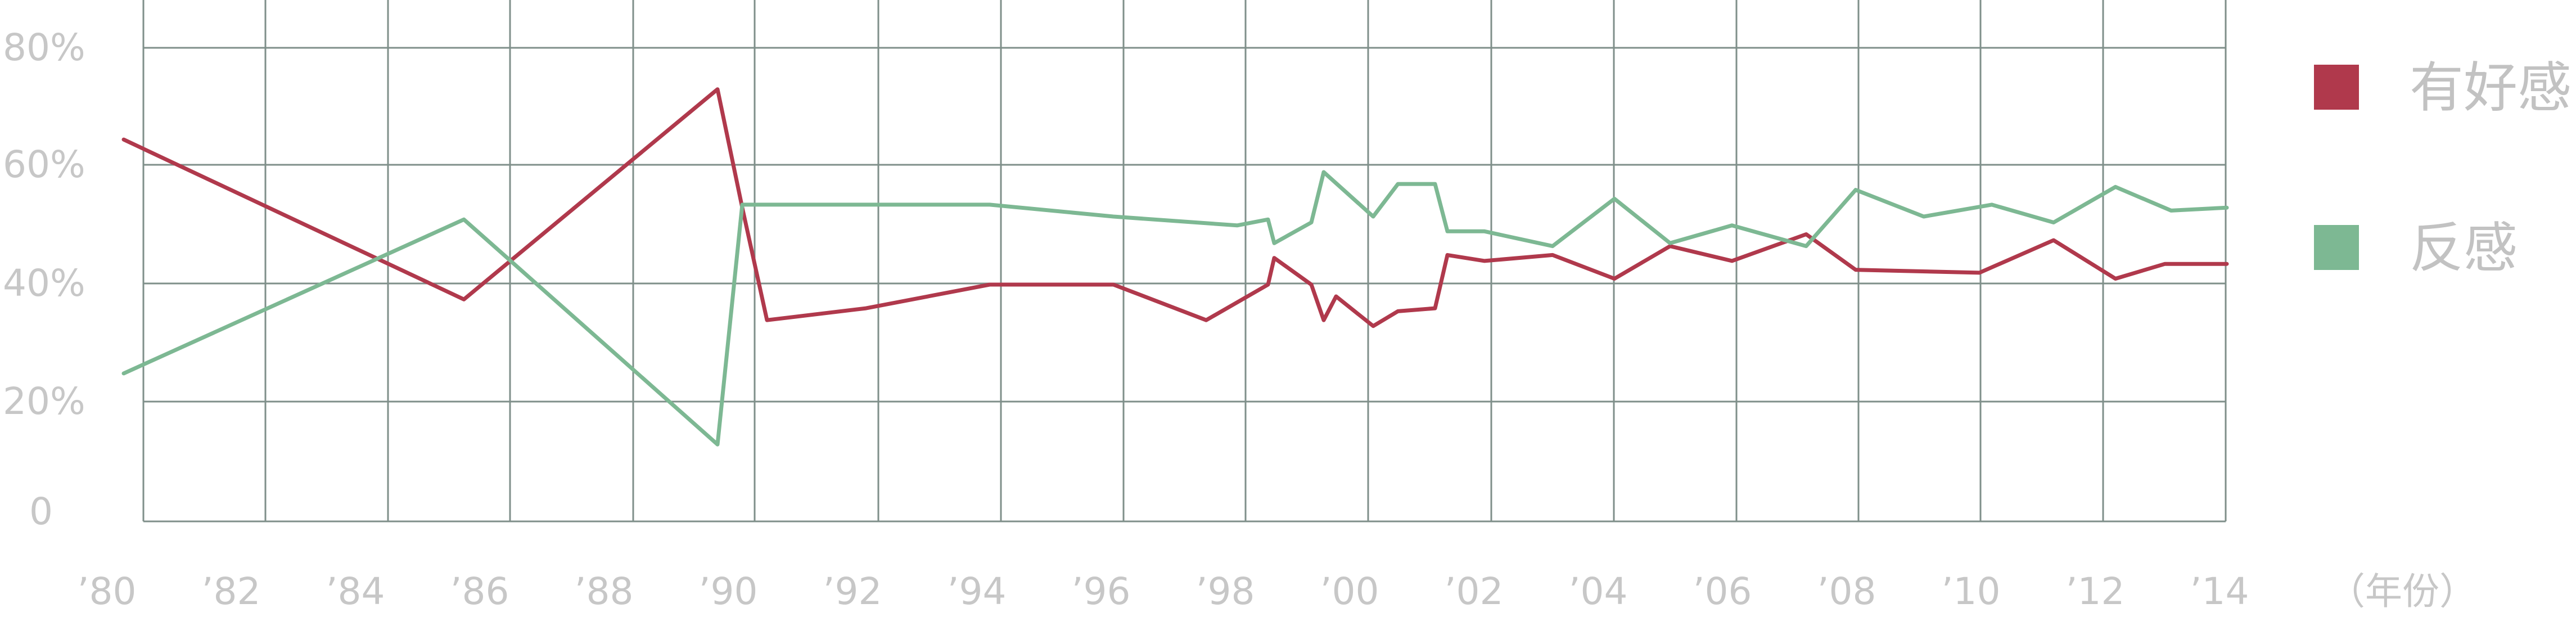  I want to click on y-tick-label: 60%, so click(44, 164).